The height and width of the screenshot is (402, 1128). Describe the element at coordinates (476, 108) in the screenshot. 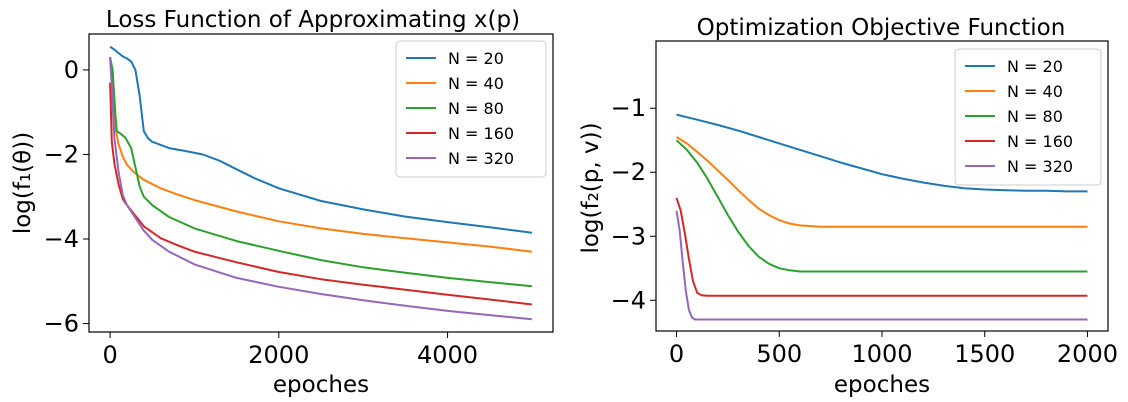

I see `loss-chart-legend-label-2: N = 80` at that location.